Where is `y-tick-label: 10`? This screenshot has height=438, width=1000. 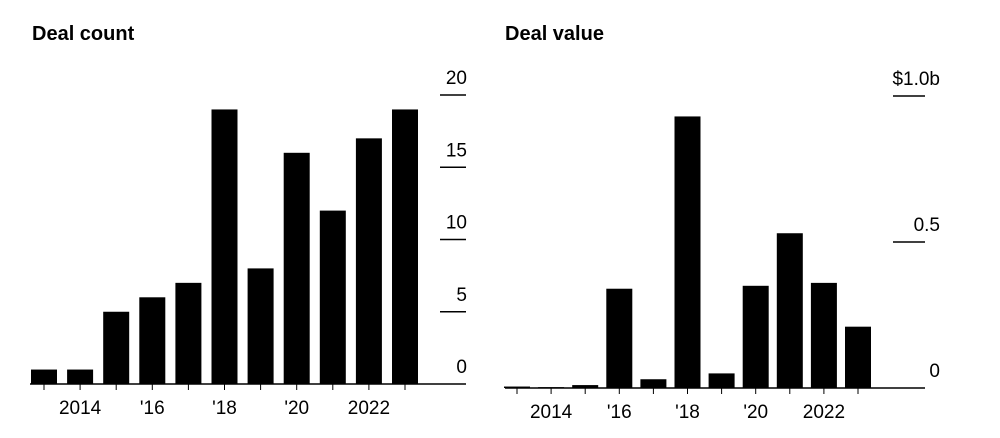 y-tick-label: 10 is located at coordinates (456, 223).